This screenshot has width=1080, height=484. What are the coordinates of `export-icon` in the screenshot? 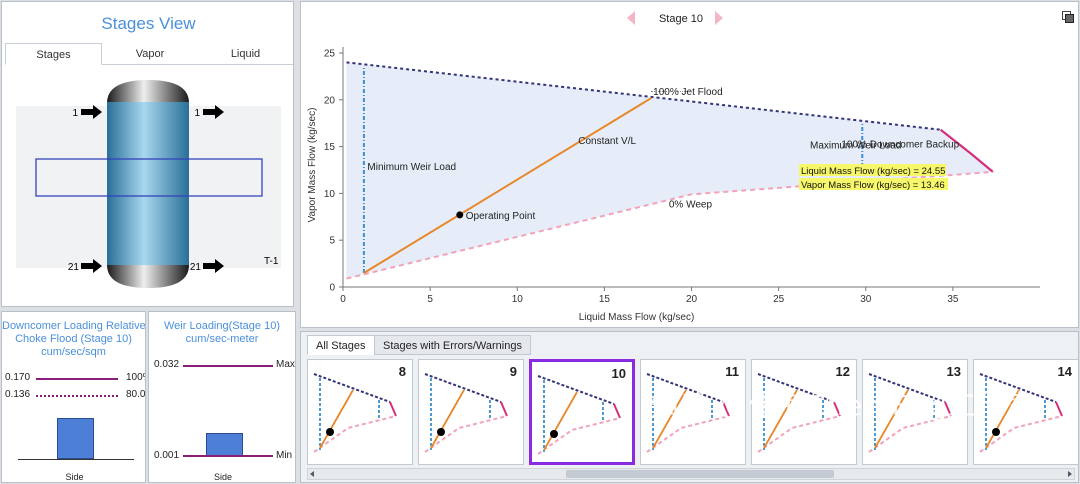 It's located at (1068, 17).